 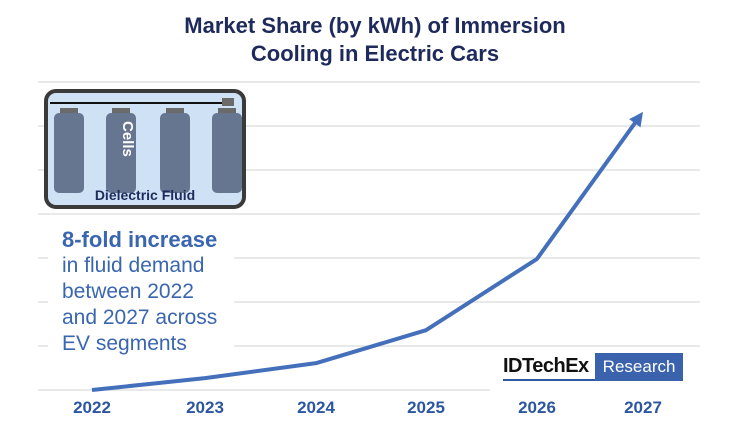 What do you see at coordinates (205, 407) in the screenshot?
I see `x-tick-label: 2023` at bounding box center [205, 407].